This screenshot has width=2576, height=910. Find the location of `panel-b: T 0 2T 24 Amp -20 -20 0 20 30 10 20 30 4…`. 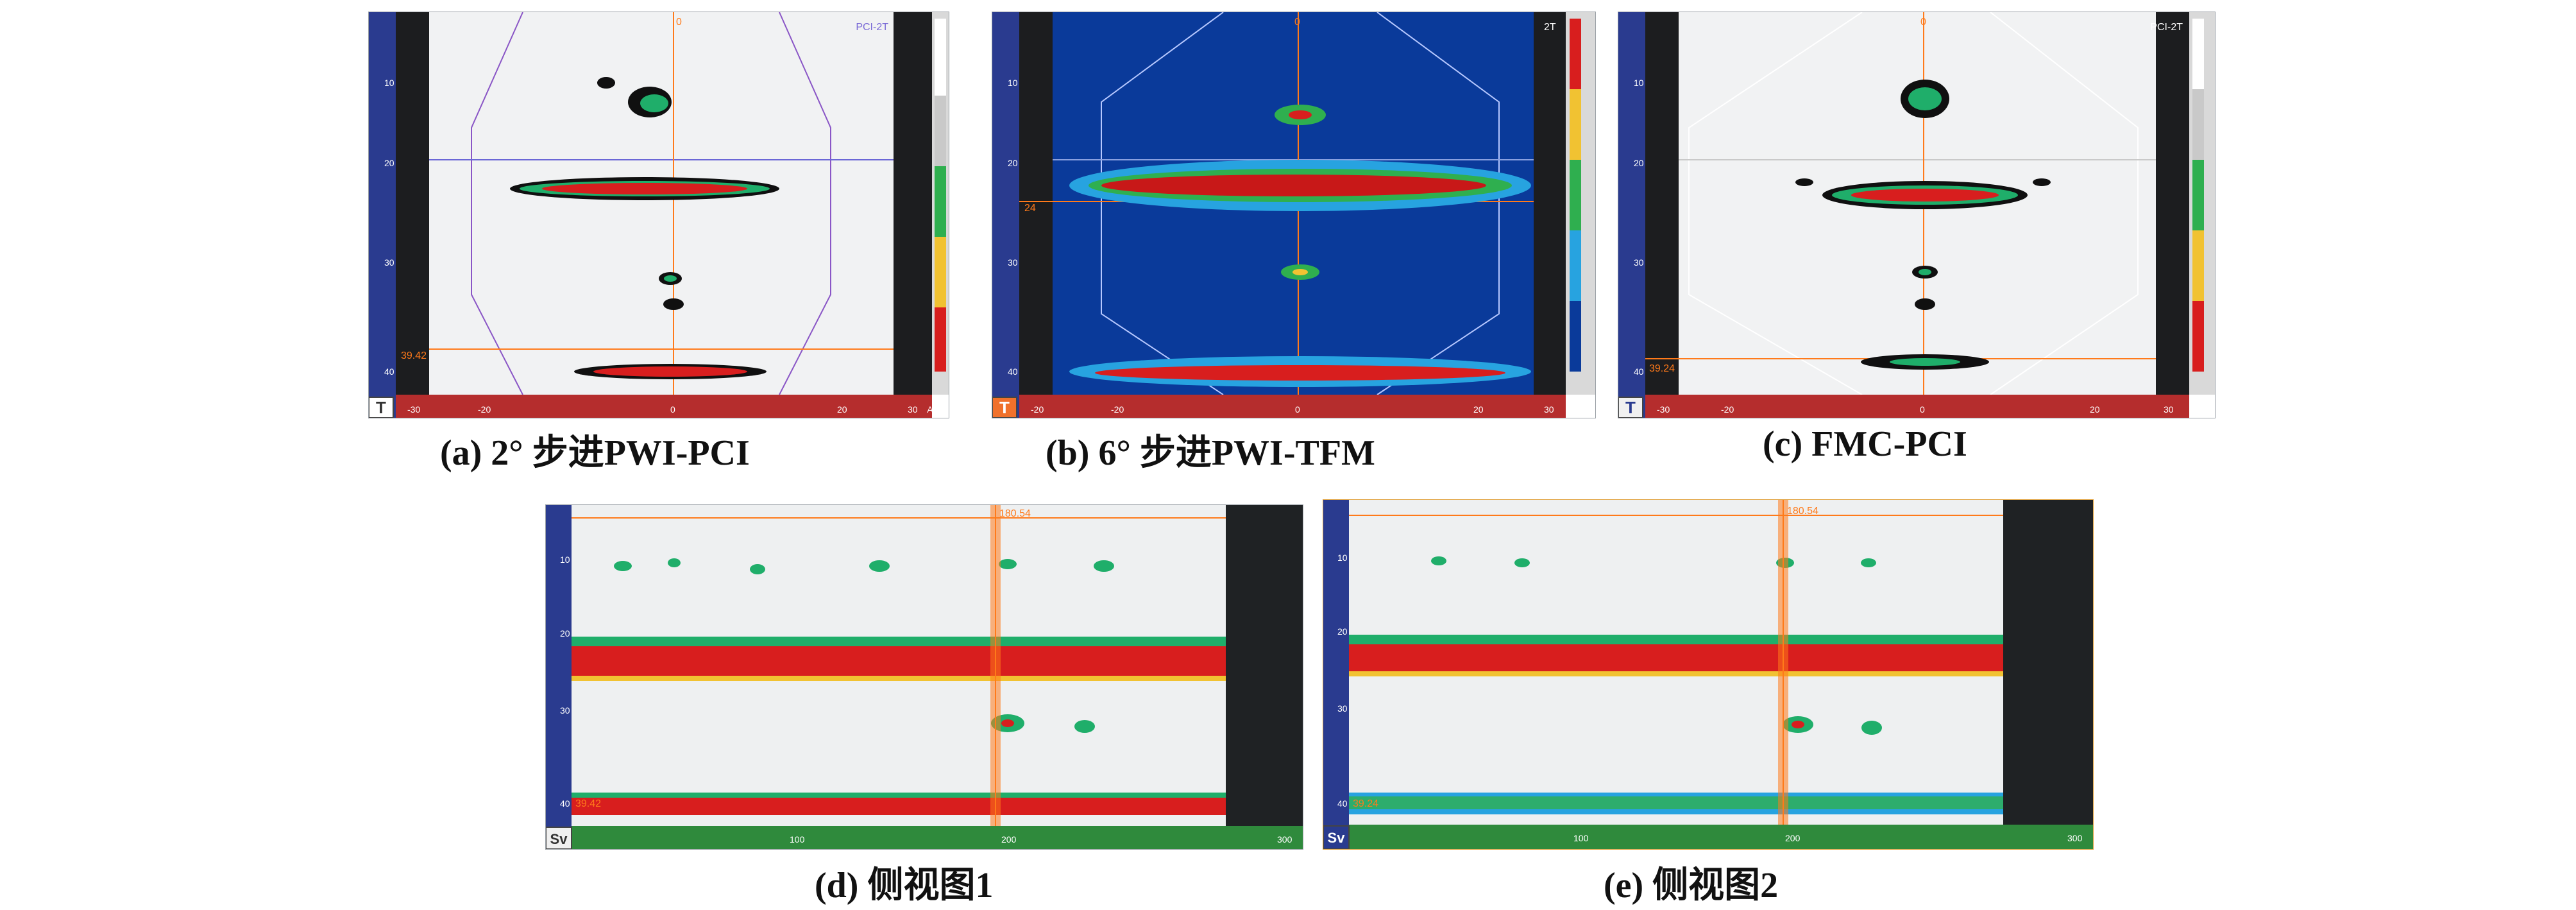

panel-b: T 0 2T 24 Amp -20 -20 0 20 30 10 20 30 4… is located at coordinates (1294, 215).